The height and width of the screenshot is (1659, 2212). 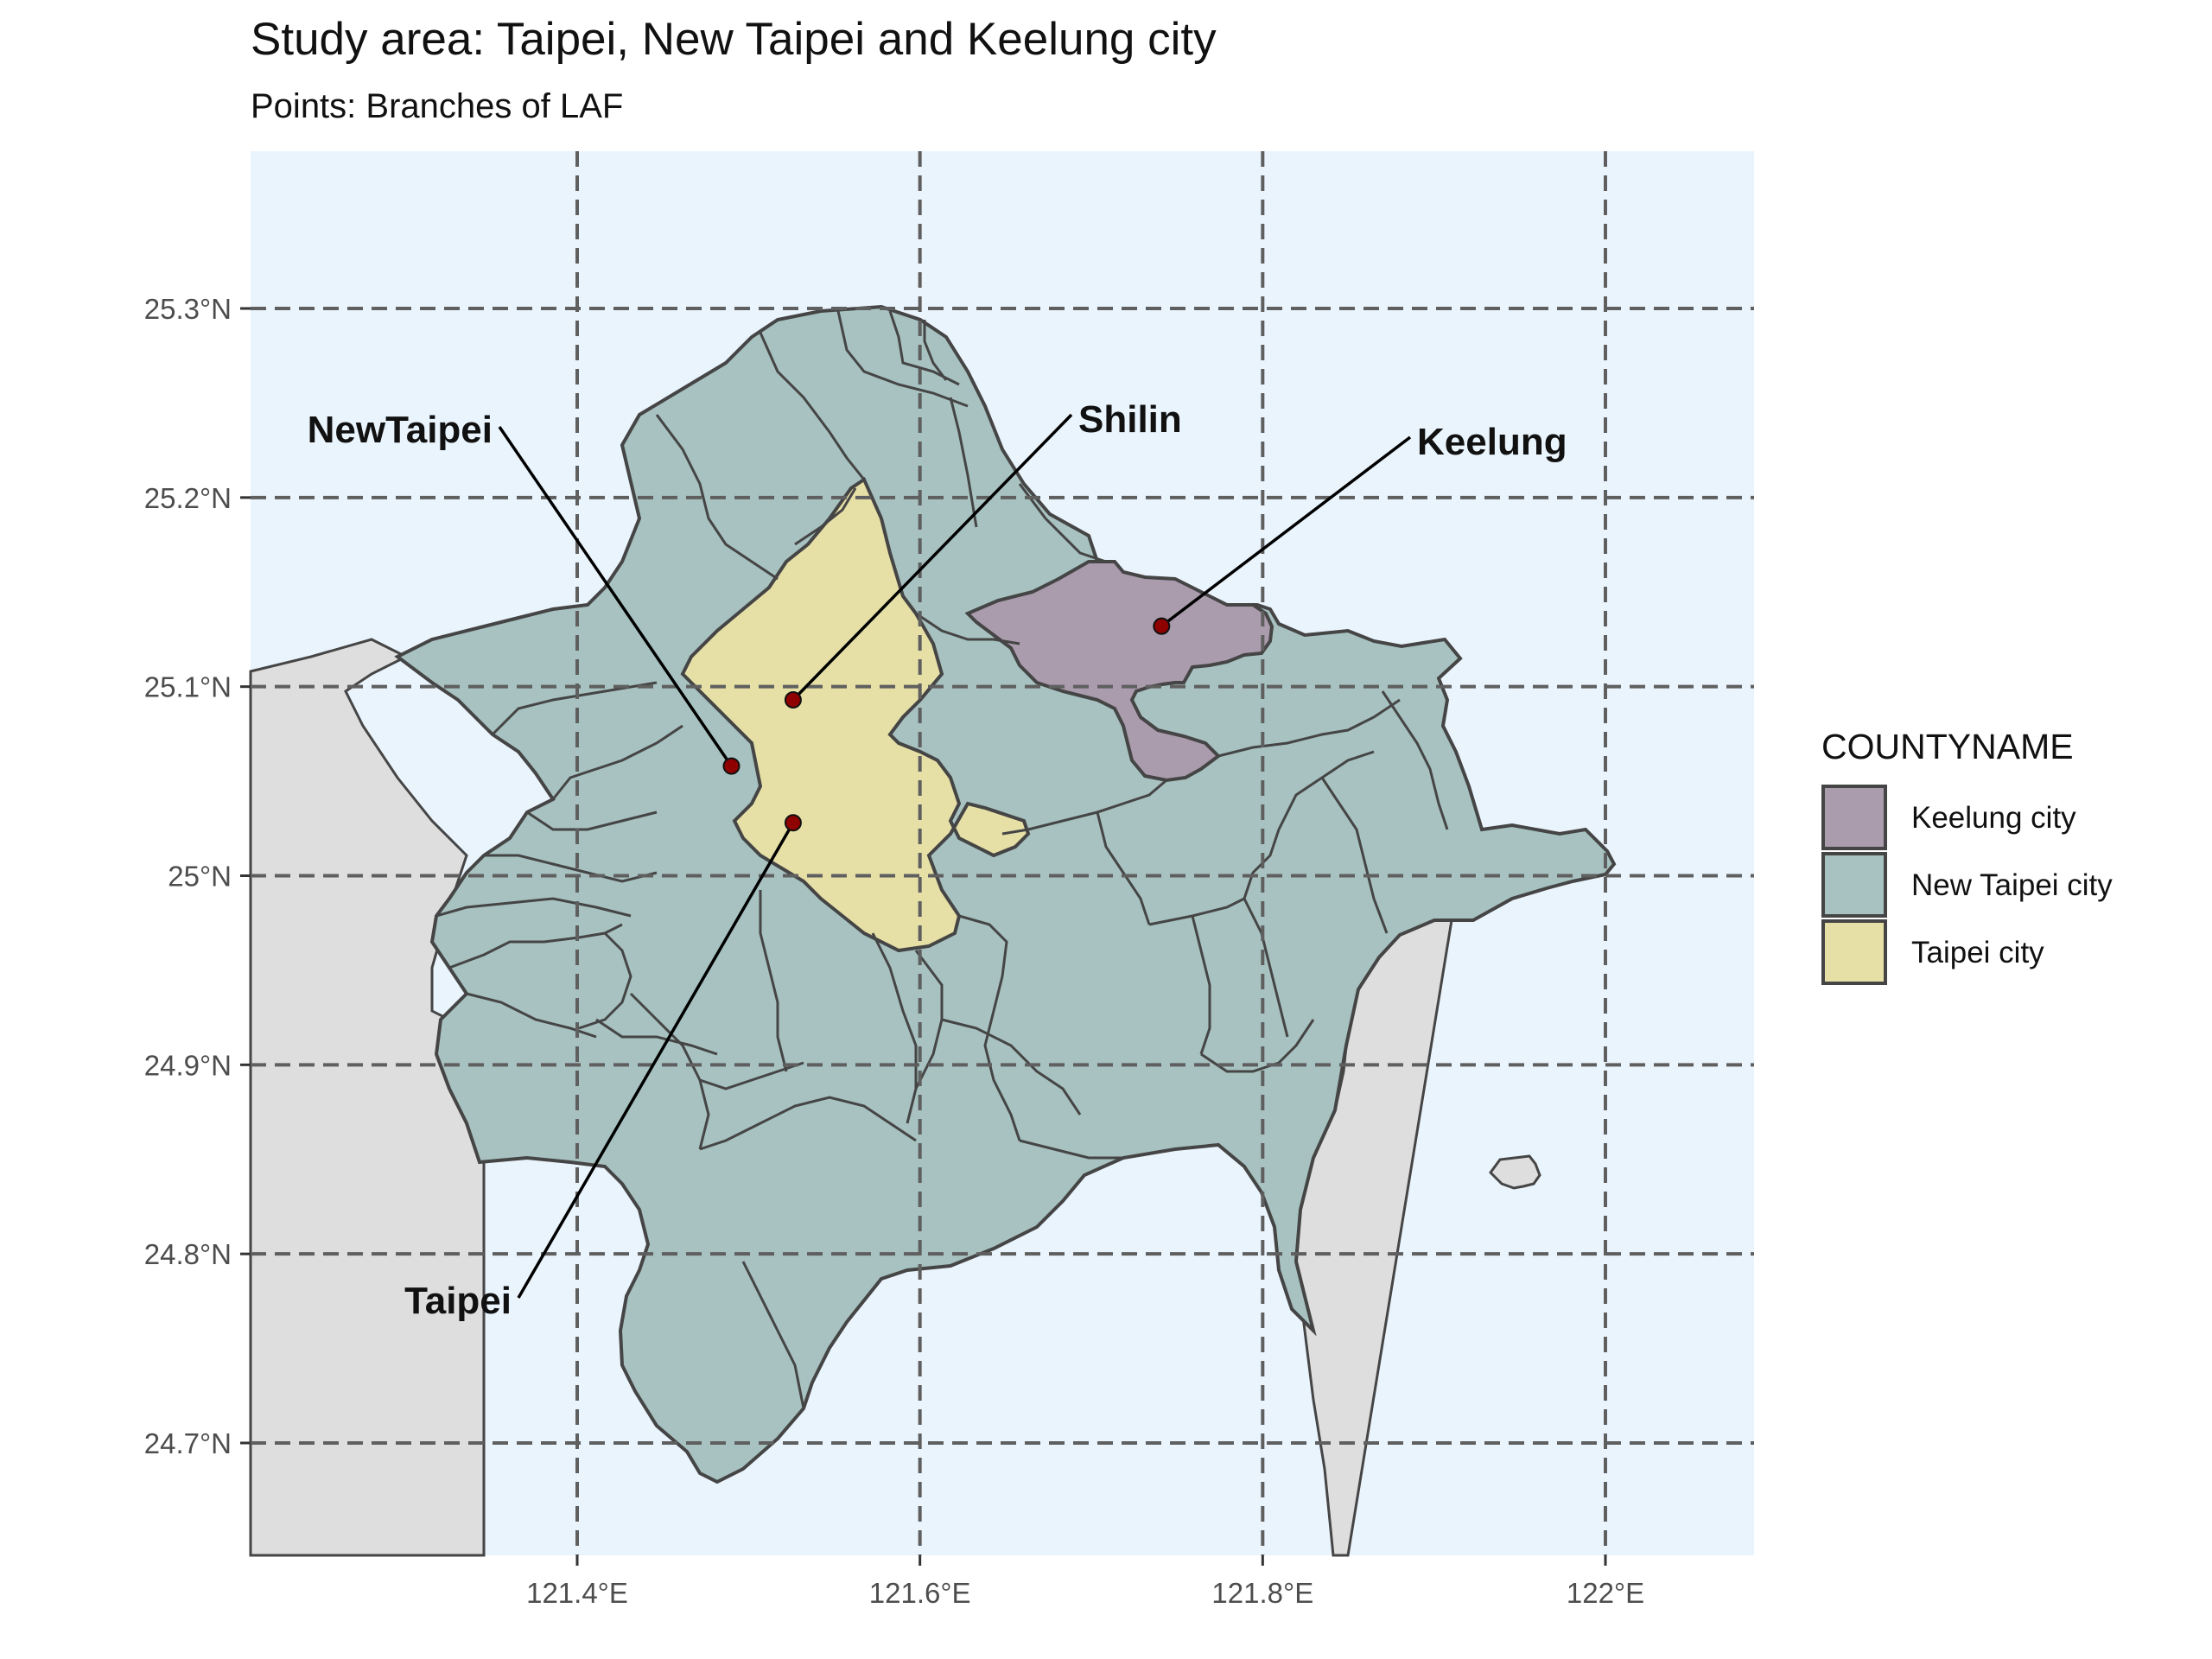 What do you see at coordinates (458, 1301) in the screenshot?
I see `branch-label: Taipei` at bounding box center [458, 1301].